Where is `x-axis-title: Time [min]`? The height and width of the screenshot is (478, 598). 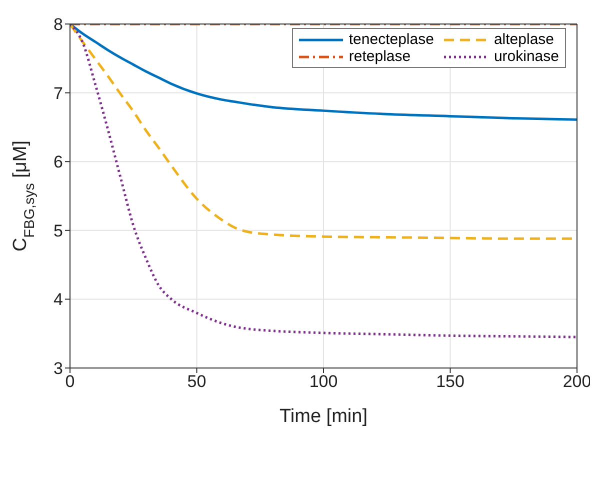 x-axis-title: Time [min] is located at coordinates (324, 416).